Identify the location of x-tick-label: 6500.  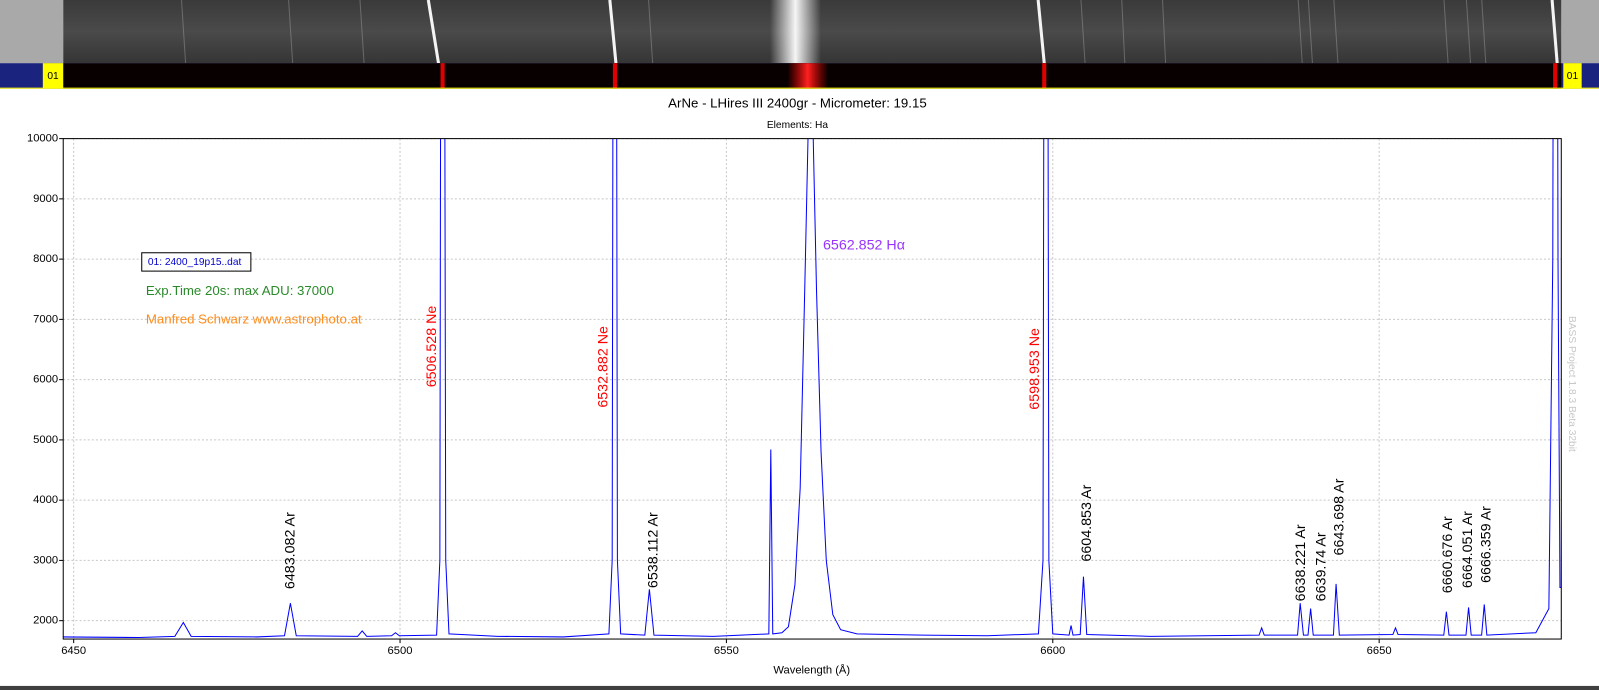
(400, 651).